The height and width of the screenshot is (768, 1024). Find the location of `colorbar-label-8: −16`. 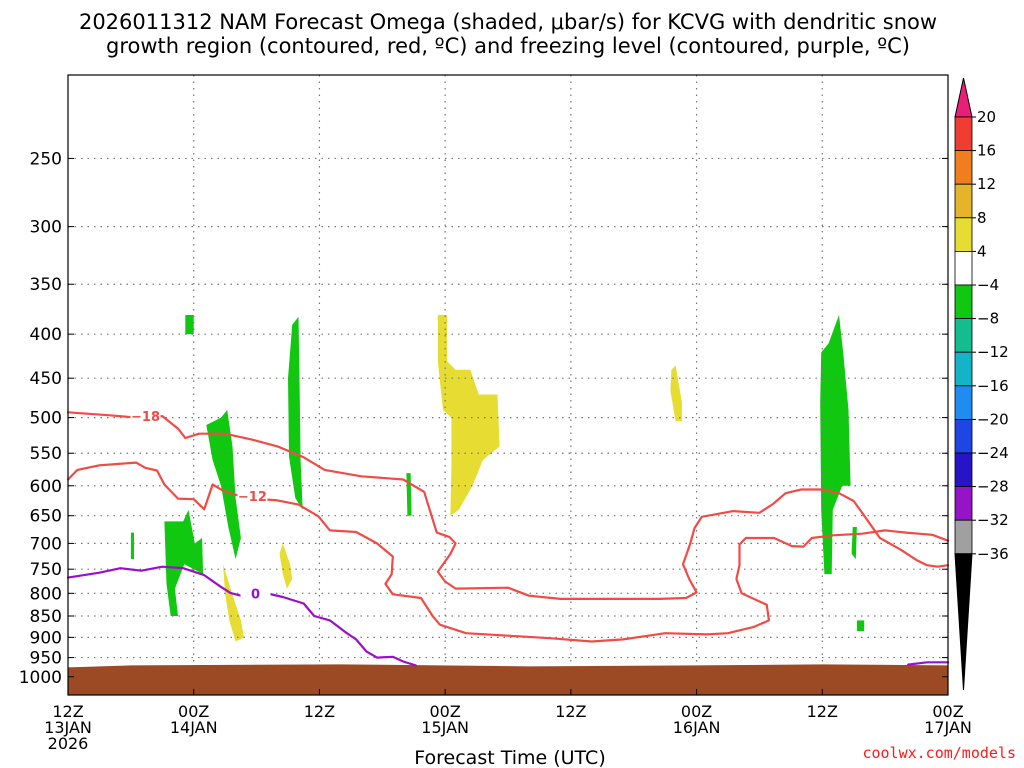

colorbar-label-8: −16 is located at coordinates (993, 386).